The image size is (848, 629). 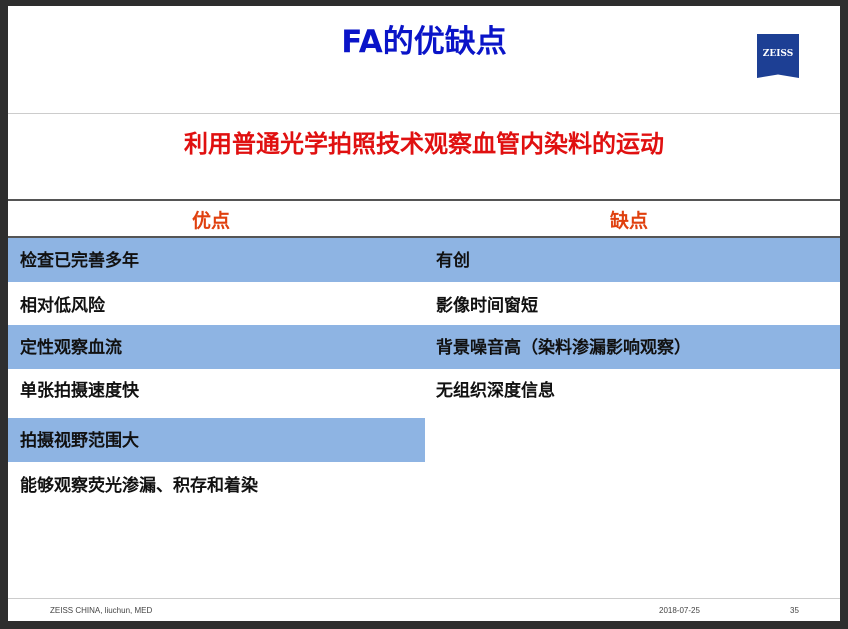 What do you see at coordinates (211, 221) in the screenshot?
I see `pros-header: 优点` at bounding box center [211, 221].